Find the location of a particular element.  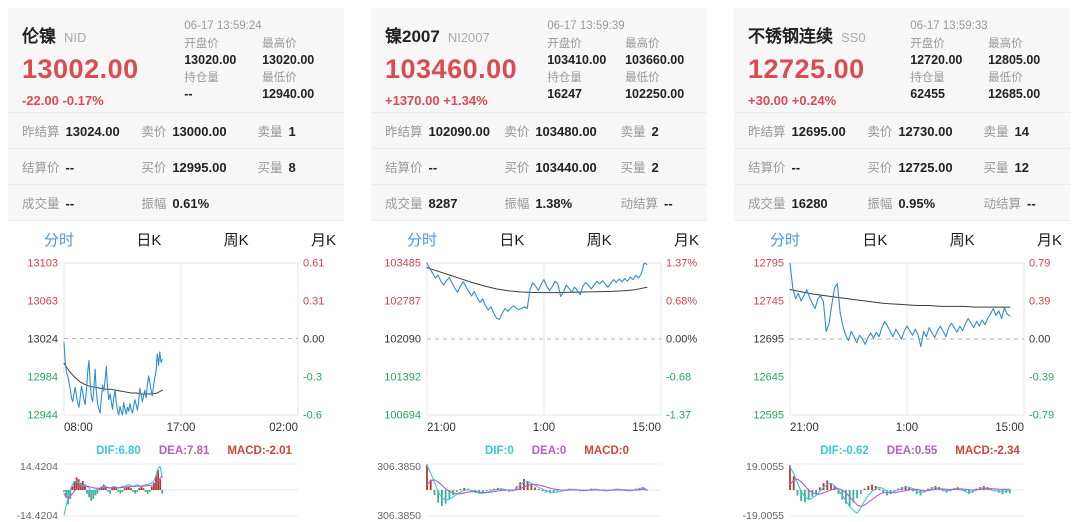

price-change: -22.00 -0.17% is located at coordinates (63, 100).